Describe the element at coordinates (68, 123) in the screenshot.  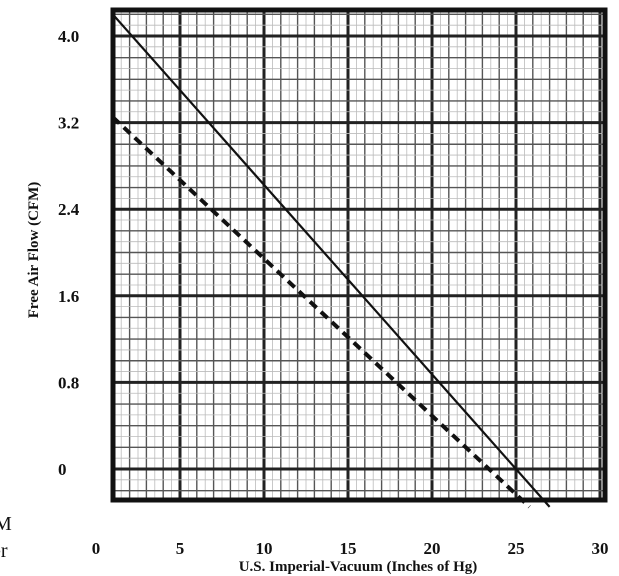
I see `y-tick-label: 3.2` at that location.